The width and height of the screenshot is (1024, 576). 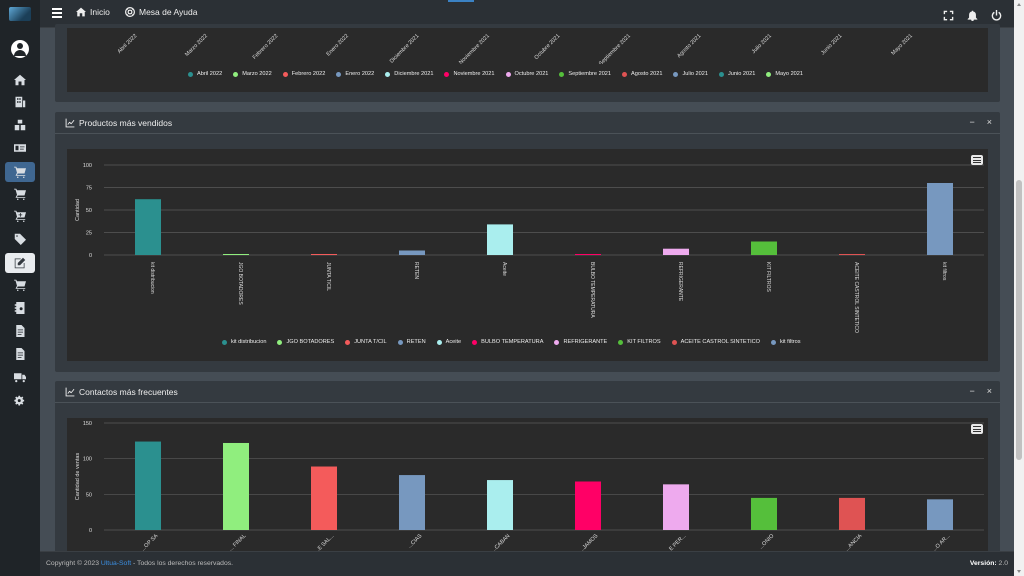 I want to click on legend-item: BULBO TEMPERATURA, so click(x=507, y=342).